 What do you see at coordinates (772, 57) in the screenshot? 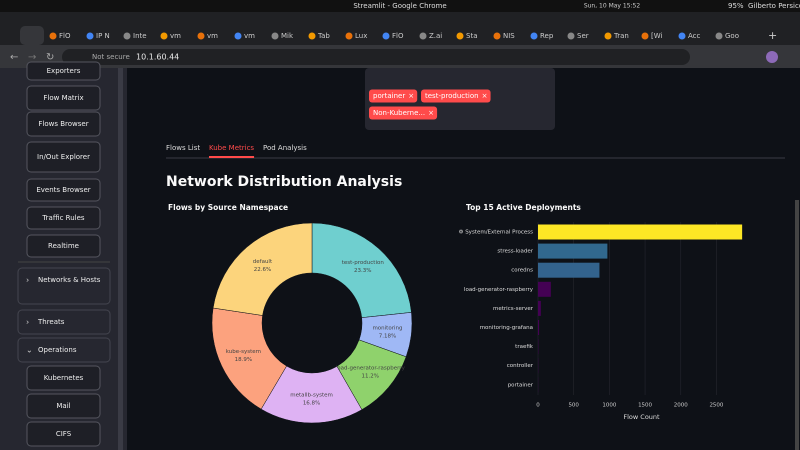
I see `profile` at bounding box center [772, 57].